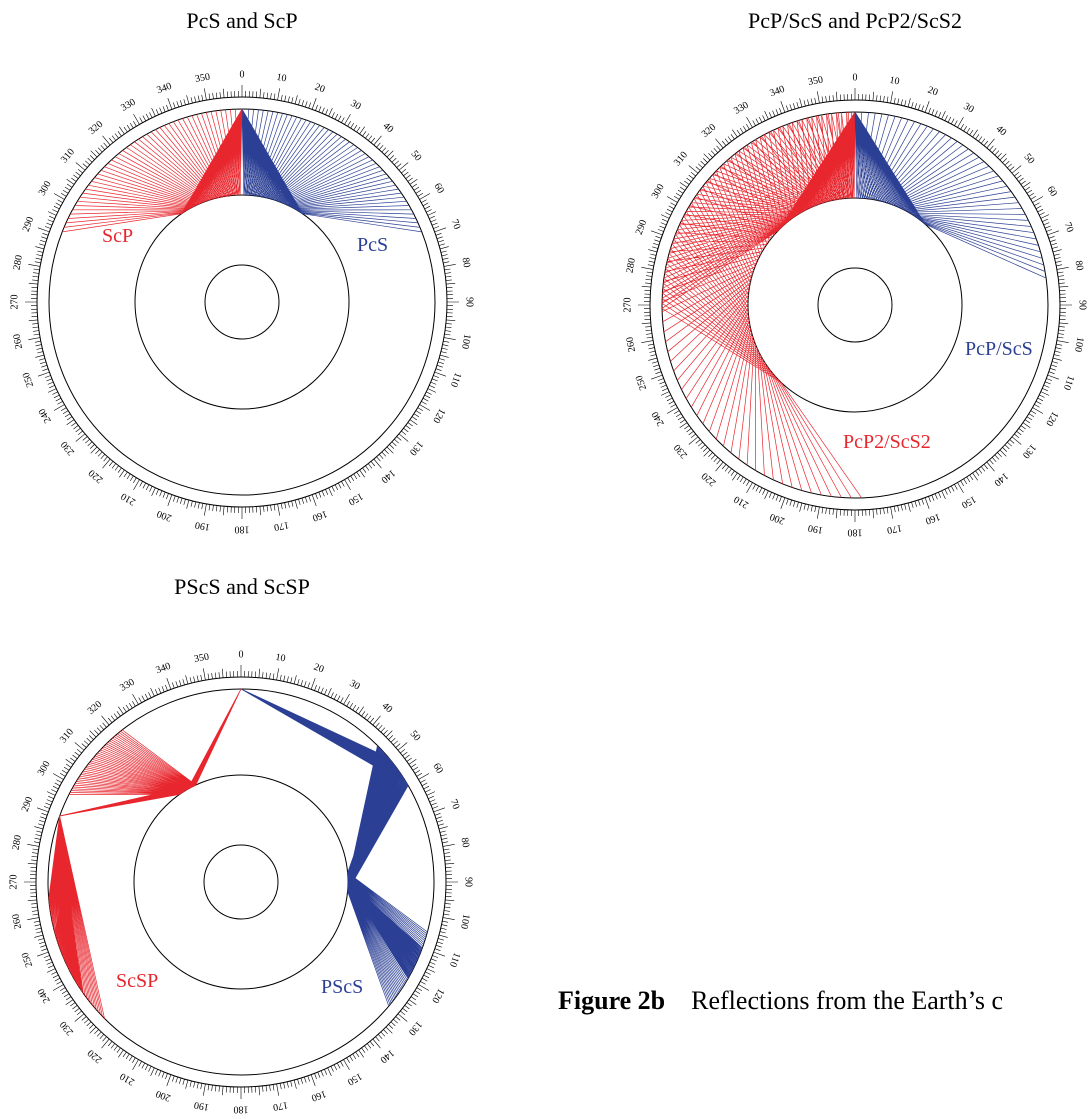 The width and height of the screenshot is (1088, 1119). Describe the element at coordinates (354, 1078) in the screenshot. I see `degree-label-150: 150` at that location.